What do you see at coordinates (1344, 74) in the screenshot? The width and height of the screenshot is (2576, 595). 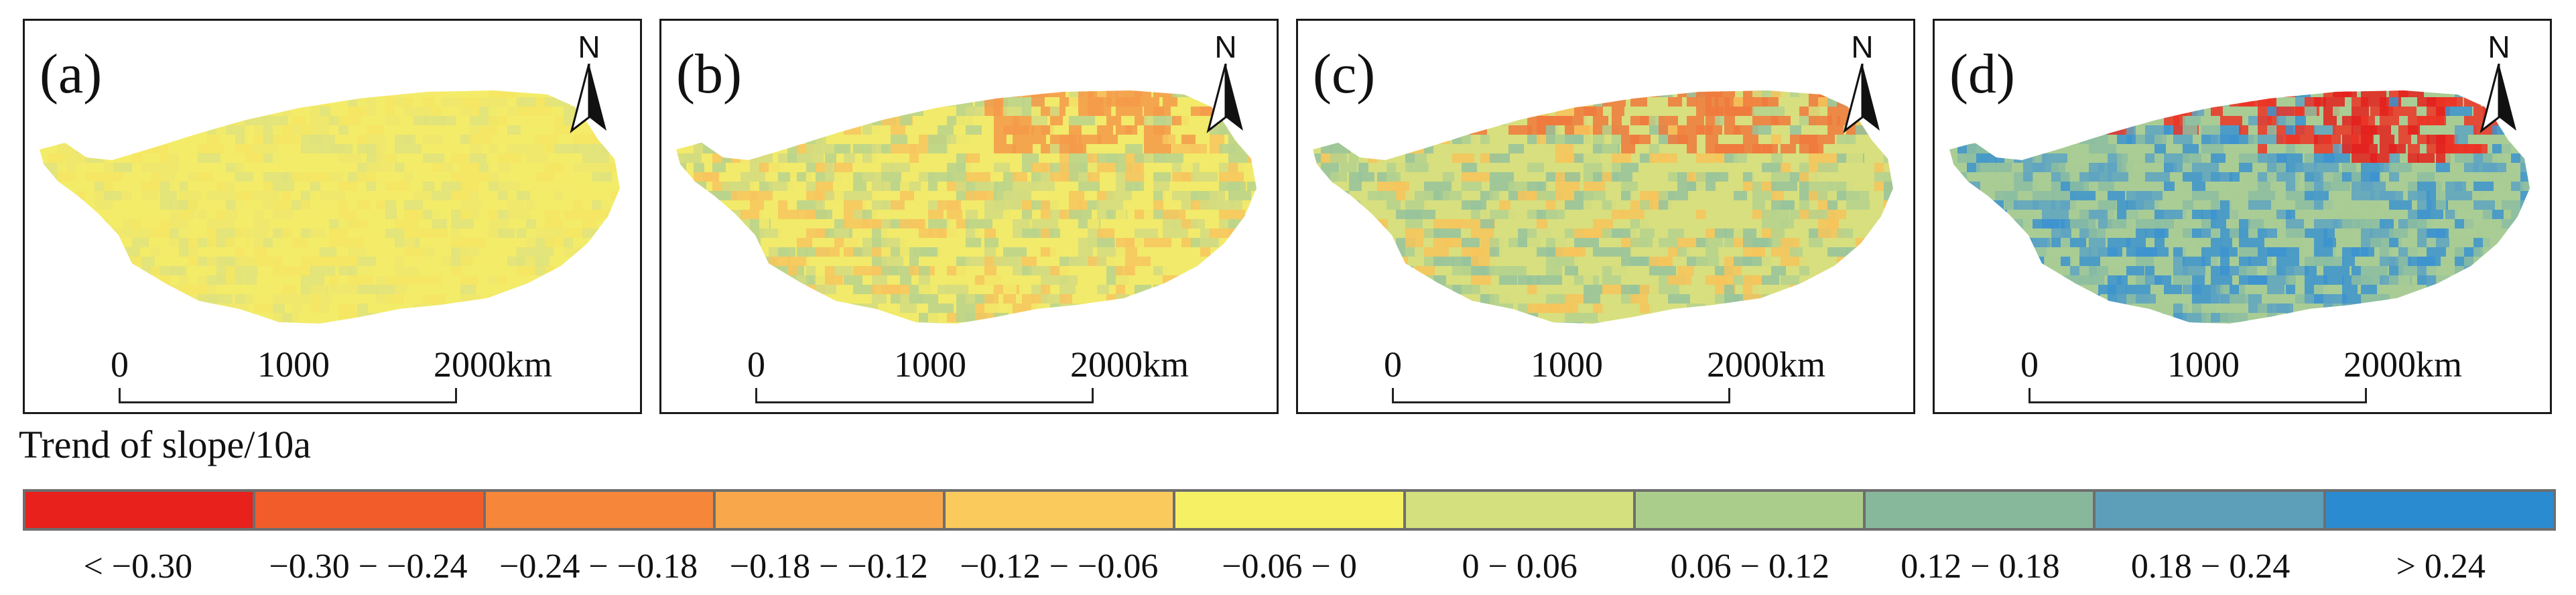 I see `panel-label-c: (c)` at bounding box center [1344, 74].